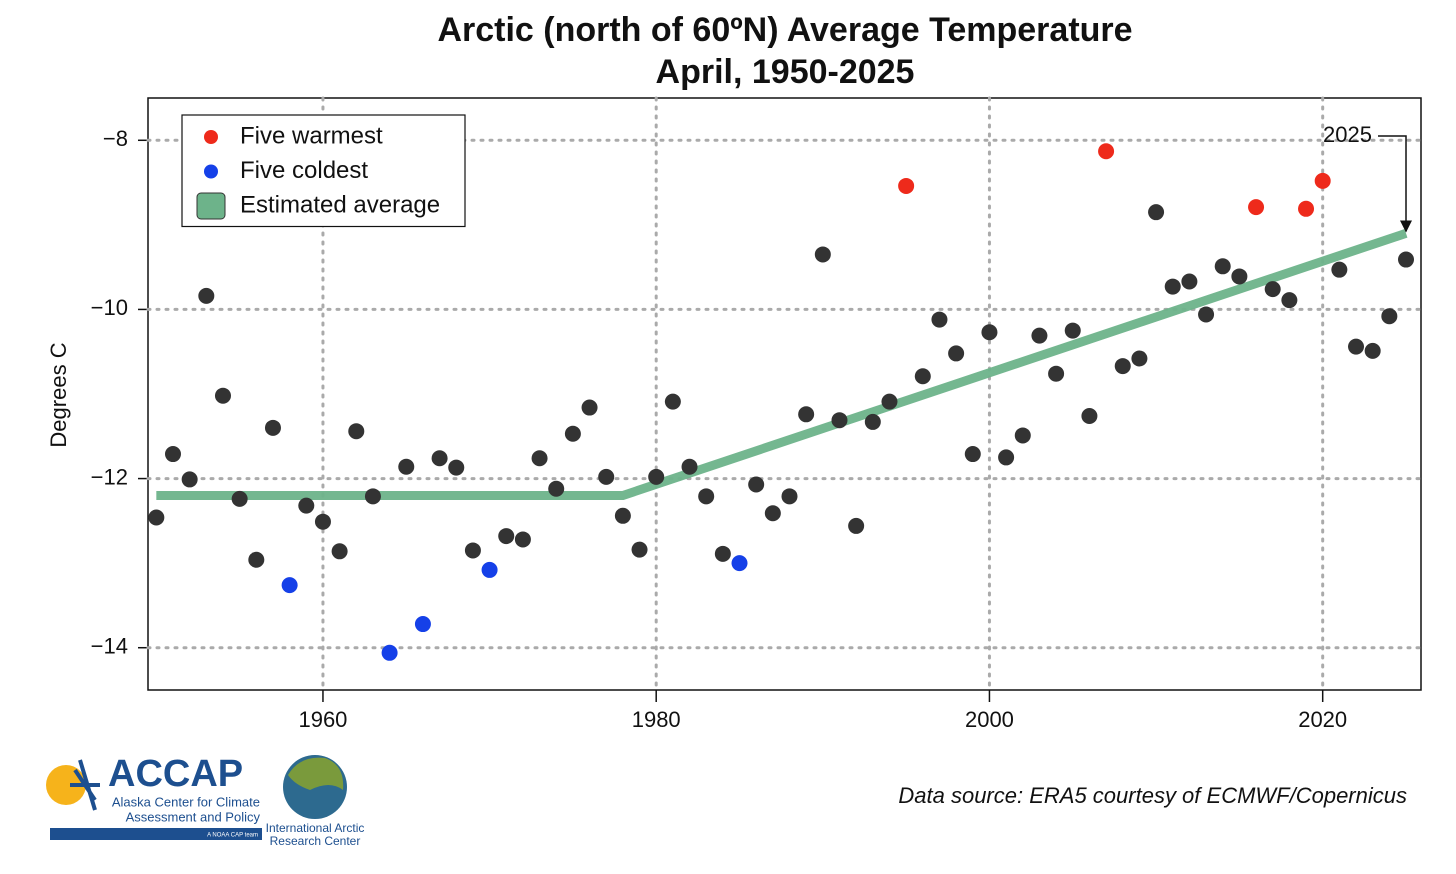  What do you see at coordinates (323, 171) in the screenshot?
I see `legend-box` at bounding box center [323, 171].